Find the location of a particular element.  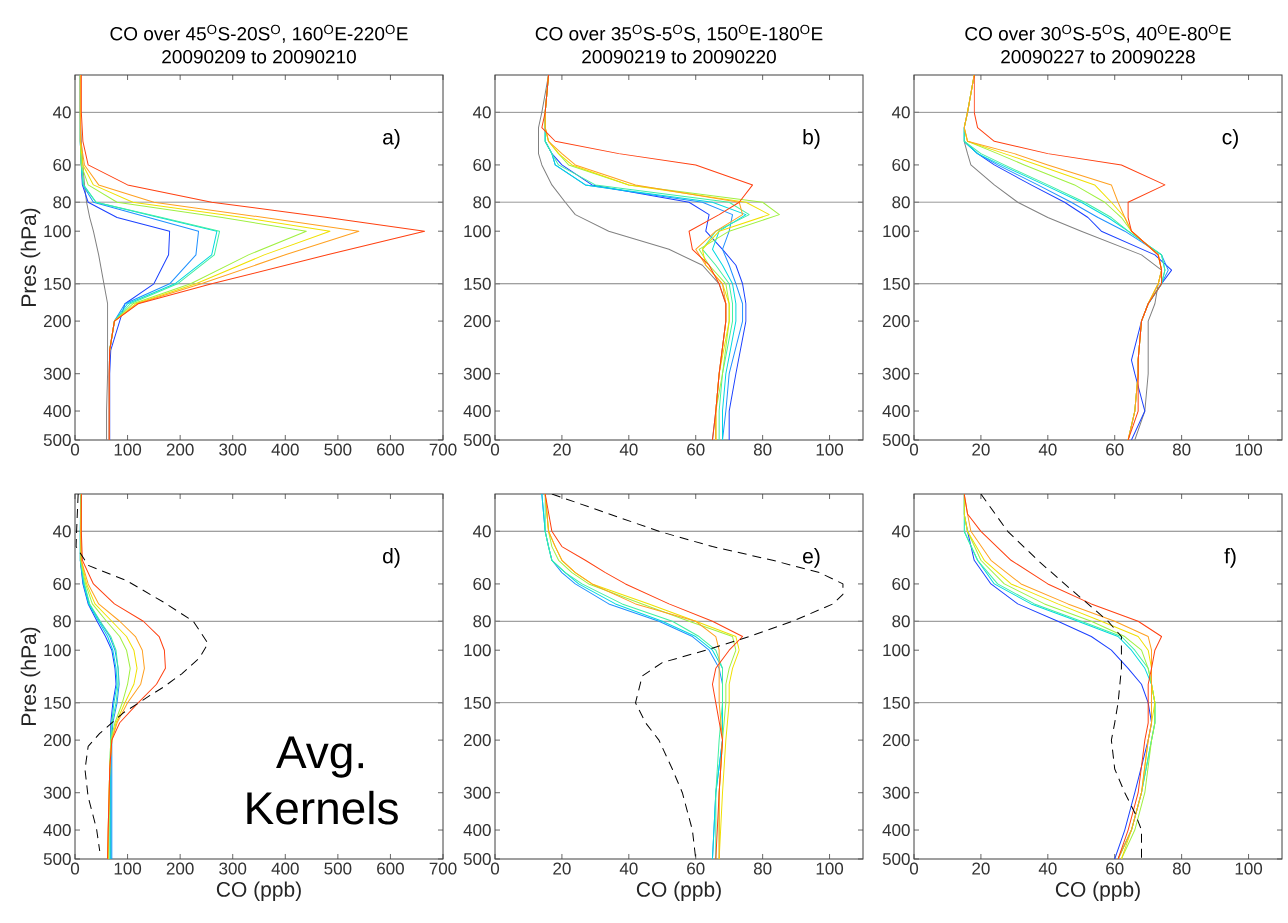

annotation: Avg. Kernels is located at coordinates (322, 780).